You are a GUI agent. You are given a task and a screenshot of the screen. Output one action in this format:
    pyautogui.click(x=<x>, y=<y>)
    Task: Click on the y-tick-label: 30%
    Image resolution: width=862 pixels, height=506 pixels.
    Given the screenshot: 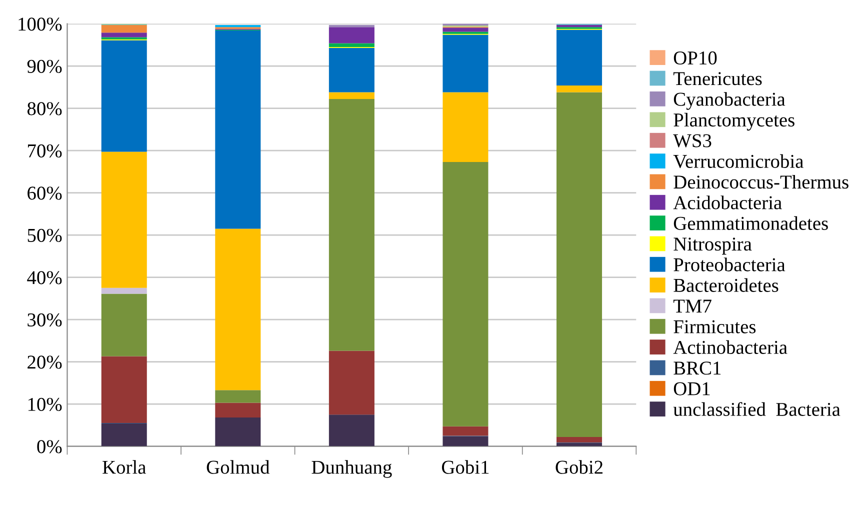 What is the action you would take?
    pyautogui.click(x=45, y=320)
    